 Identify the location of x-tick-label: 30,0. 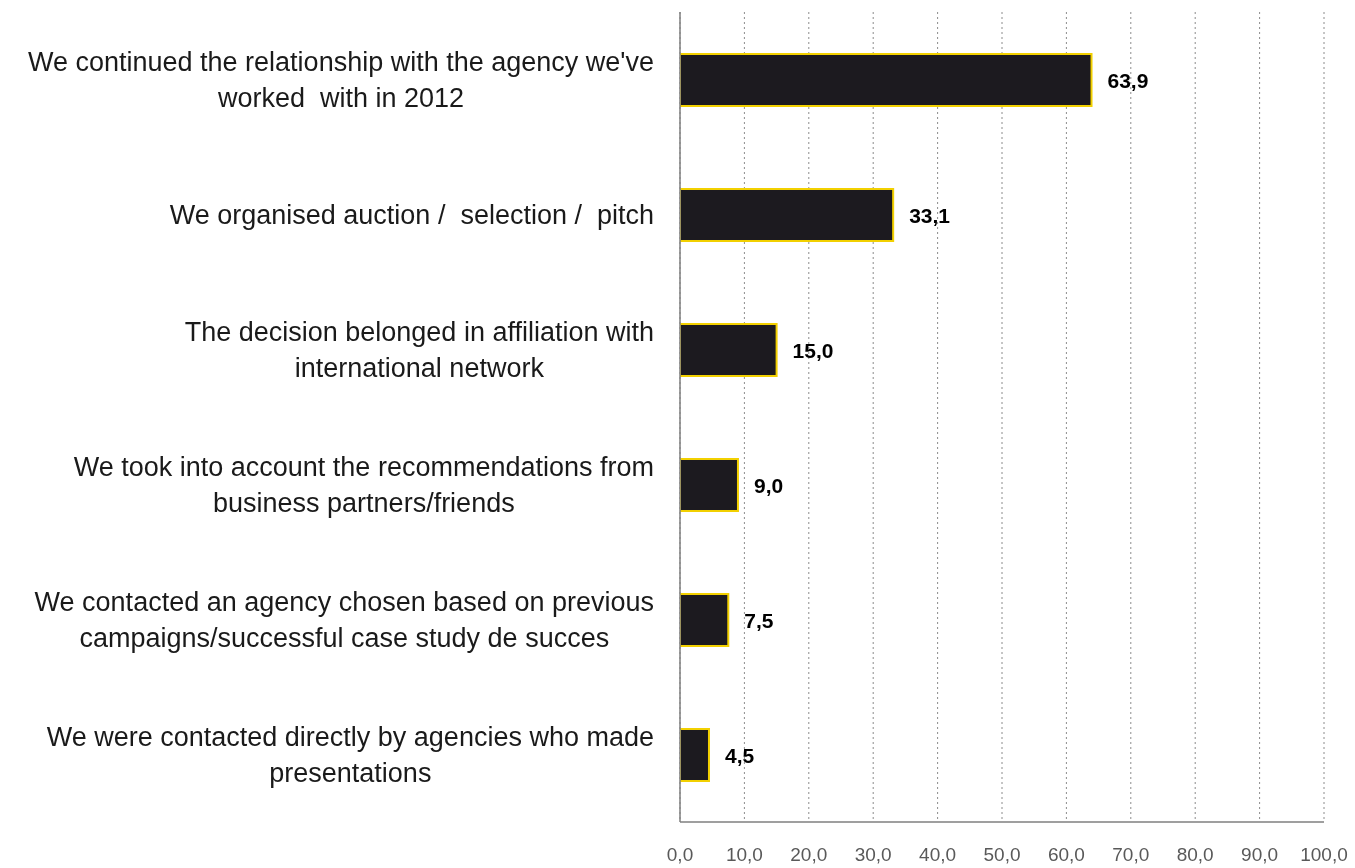
(873, 855).